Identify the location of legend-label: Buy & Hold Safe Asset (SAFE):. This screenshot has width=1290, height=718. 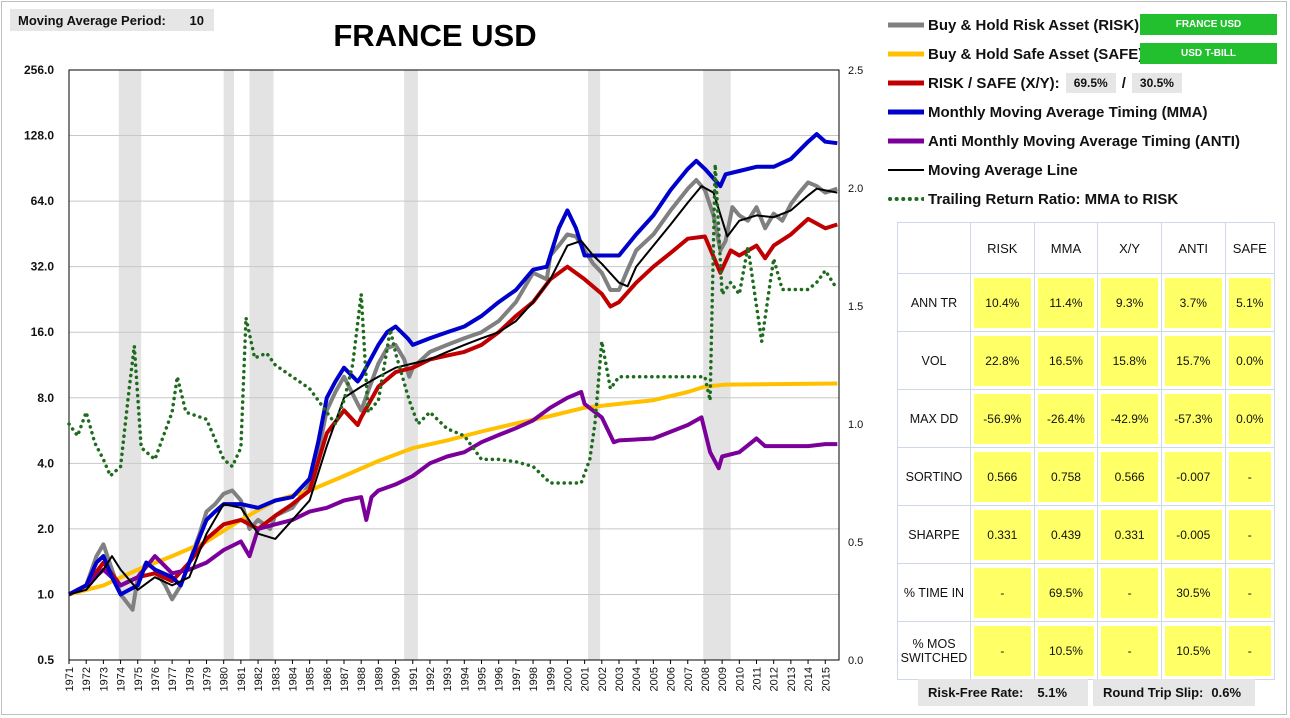
(1038, 54).